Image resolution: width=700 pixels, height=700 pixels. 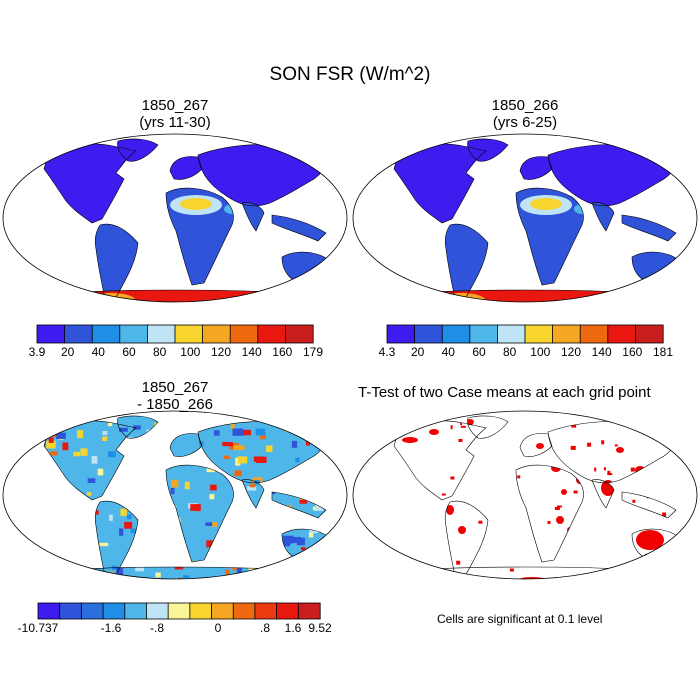 I want to click on panel-3-map, so click(x=175, y=497).